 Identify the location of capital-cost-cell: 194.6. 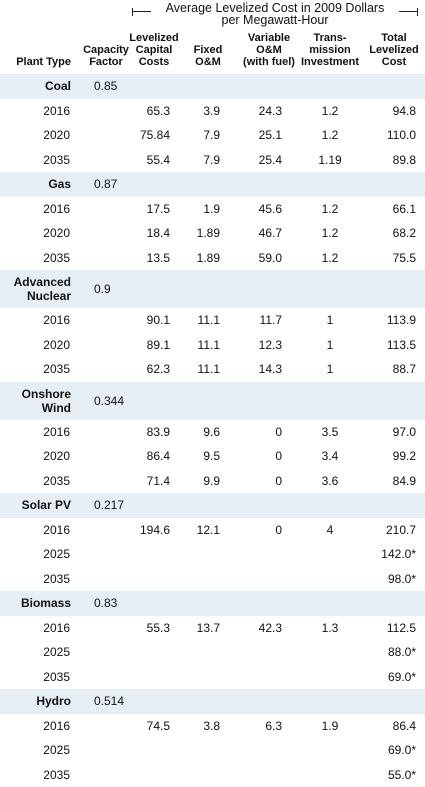
(150, 530).